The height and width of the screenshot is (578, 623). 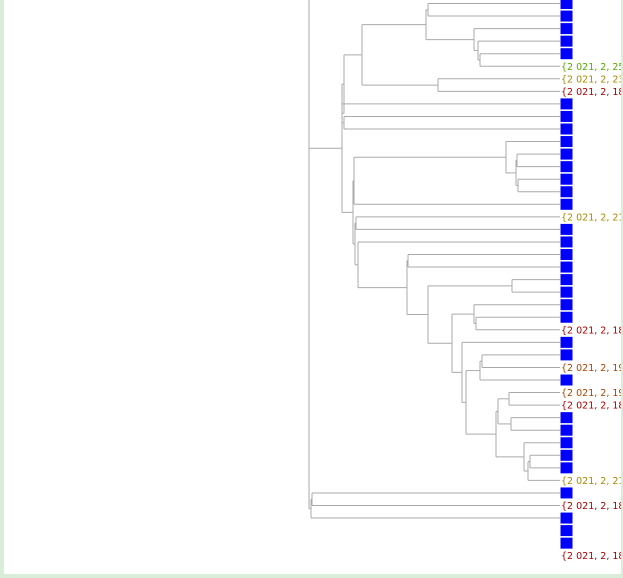 I want to click on leaf-date-label: {2 021, 2, 23}, so click(x=591, y=79).